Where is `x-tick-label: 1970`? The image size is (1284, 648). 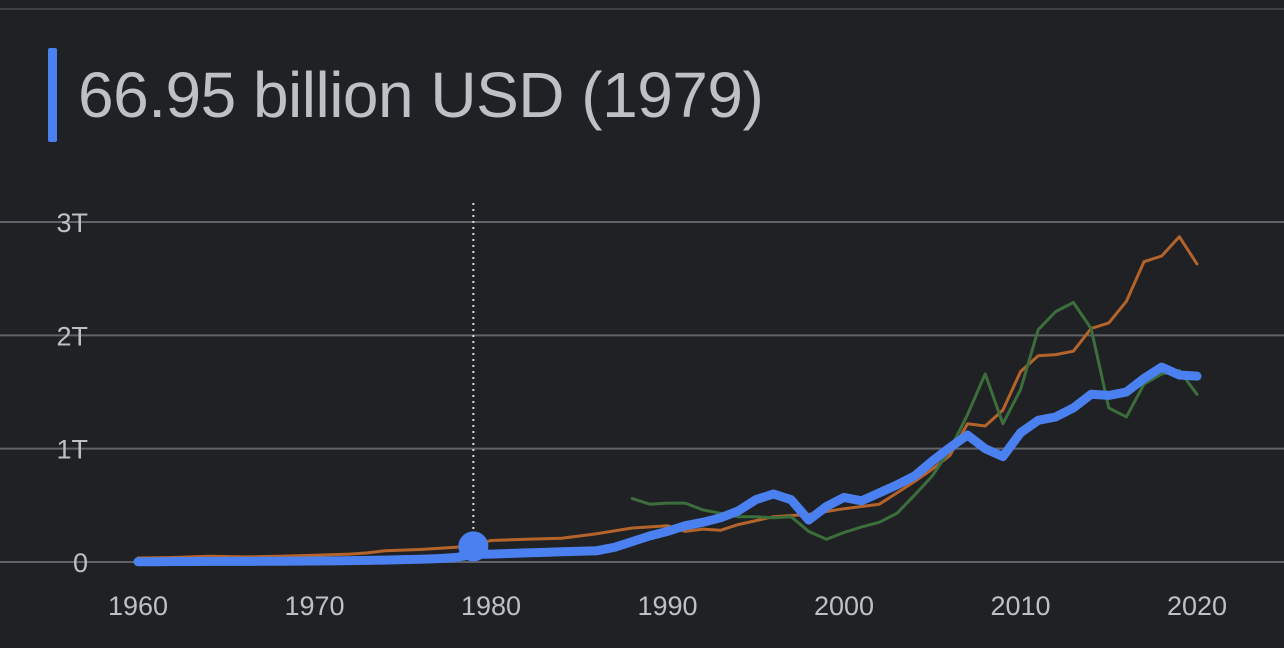 x-tick-label: 1970 is located at coordinates (314, 606).